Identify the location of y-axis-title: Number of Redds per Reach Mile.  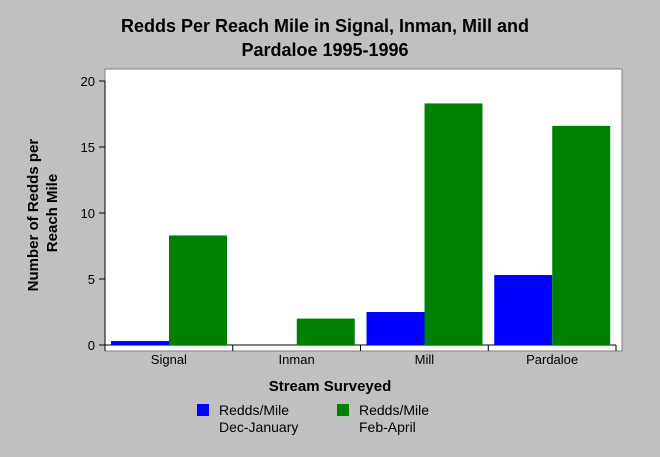
(43, 213).